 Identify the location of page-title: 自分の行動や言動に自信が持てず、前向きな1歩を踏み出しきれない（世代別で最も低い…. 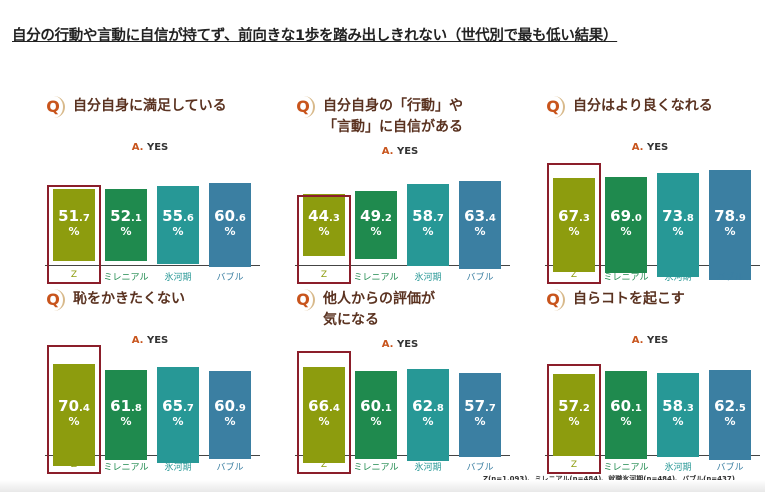
(315, 36).